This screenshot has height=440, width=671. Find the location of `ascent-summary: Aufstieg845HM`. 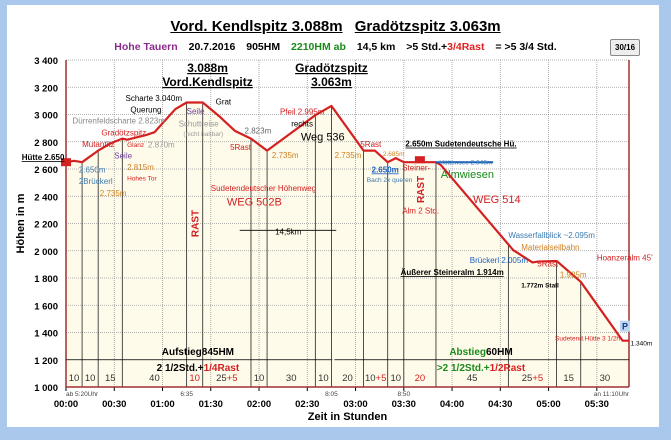

ascent-summary: Aufstieg845HM is located at coordinates (198, 352).